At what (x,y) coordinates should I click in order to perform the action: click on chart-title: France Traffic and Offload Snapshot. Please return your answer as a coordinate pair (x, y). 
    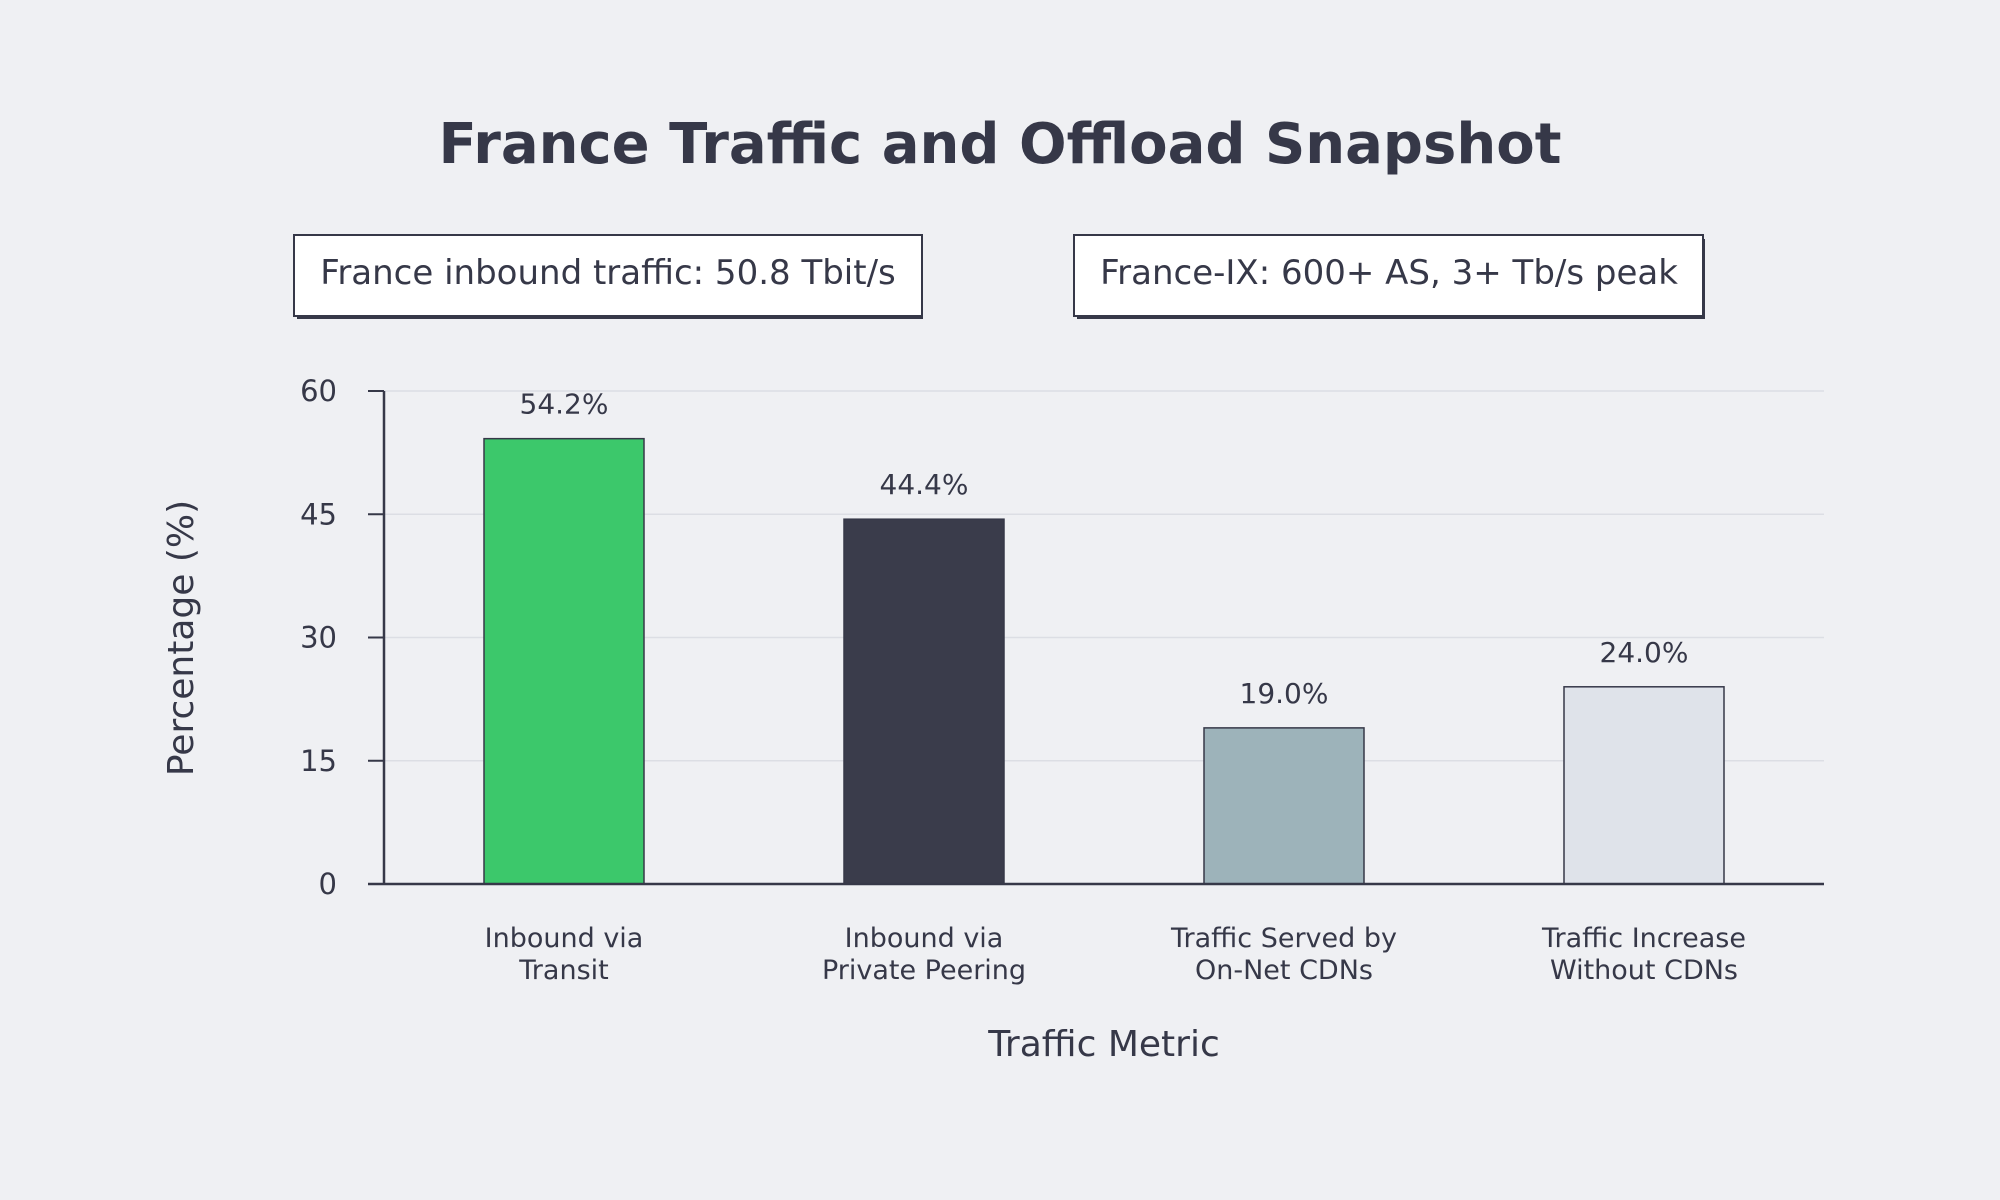
    Looking at the image, I should click on (1000, 144).